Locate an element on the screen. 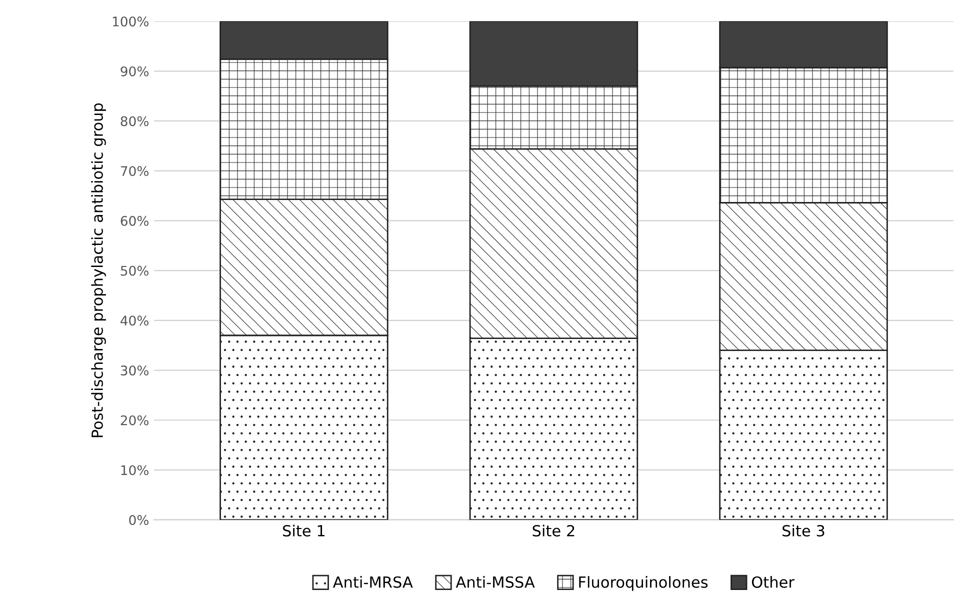  y-tick-label: 10% is located at coordinates (134, 470).